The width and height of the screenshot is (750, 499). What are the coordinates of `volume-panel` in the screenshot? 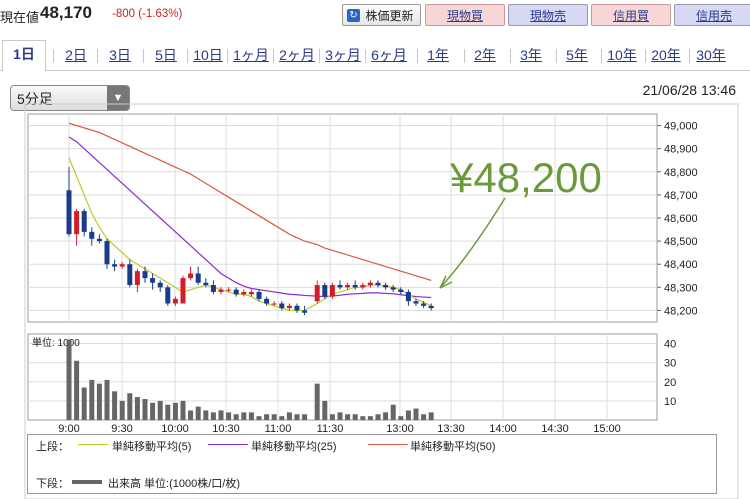 It's located at (342, 377).